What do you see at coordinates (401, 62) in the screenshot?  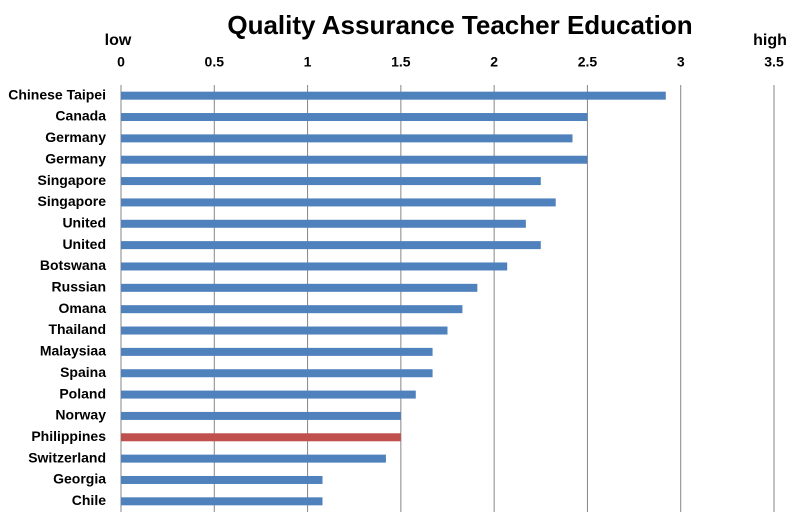 I see `x-tick-label: 1.5` at bounding box center [401, 62].